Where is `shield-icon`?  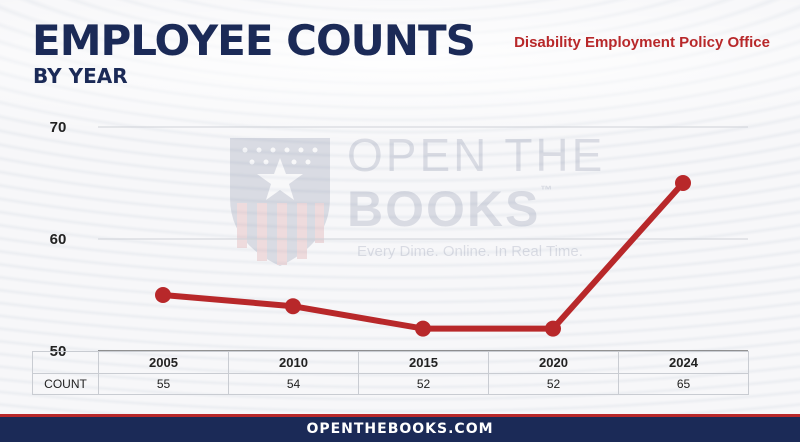 shield-icon is located at coordinates (280, 202).